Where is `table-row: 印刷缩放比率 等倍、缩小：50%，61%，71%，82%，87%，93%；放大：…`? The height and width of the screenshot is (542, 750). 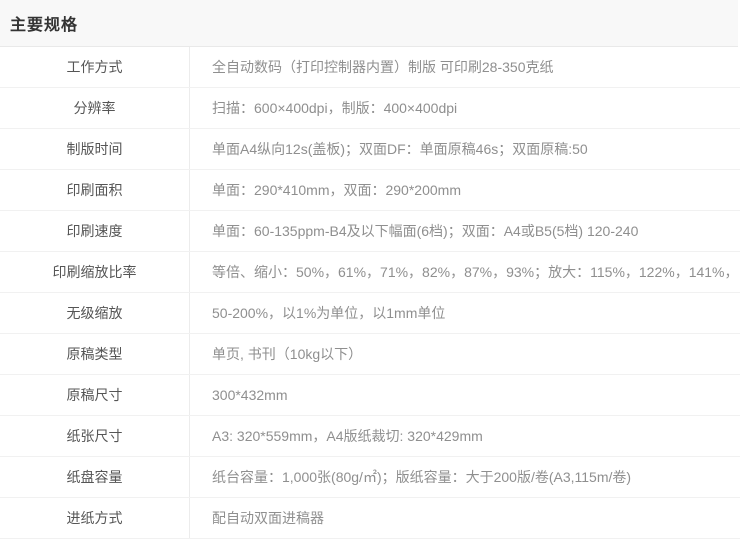
table-row: 印刷缩放比率 等倍、缩小：50%，61%，71%，82%，87%，93%；放大：… is located at coordinates (370, 272).